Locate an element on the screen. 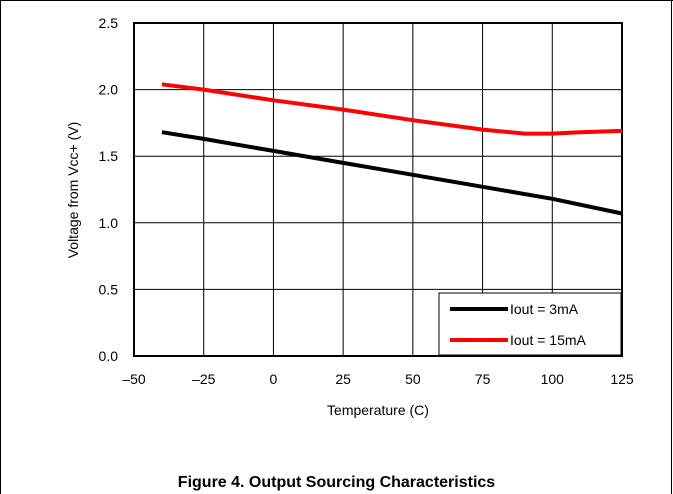  y-tick-label: 1.5 is located at coordinates (109, 156).